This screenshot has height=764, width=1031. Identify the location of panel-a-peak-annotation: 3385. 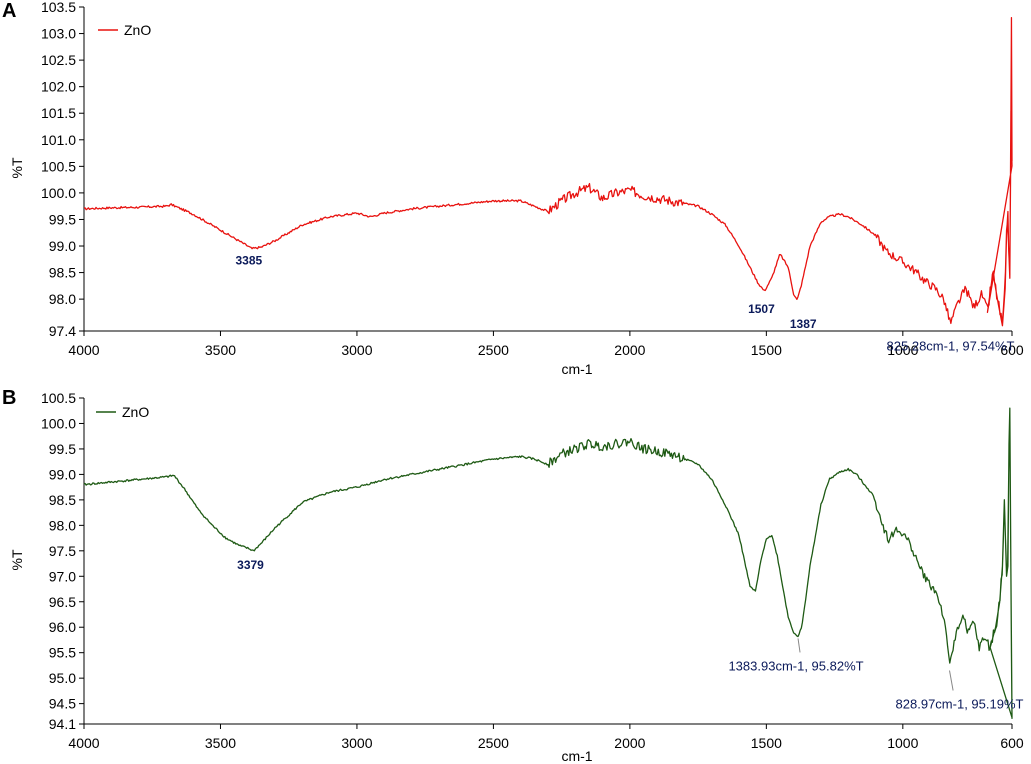
(249, 261).